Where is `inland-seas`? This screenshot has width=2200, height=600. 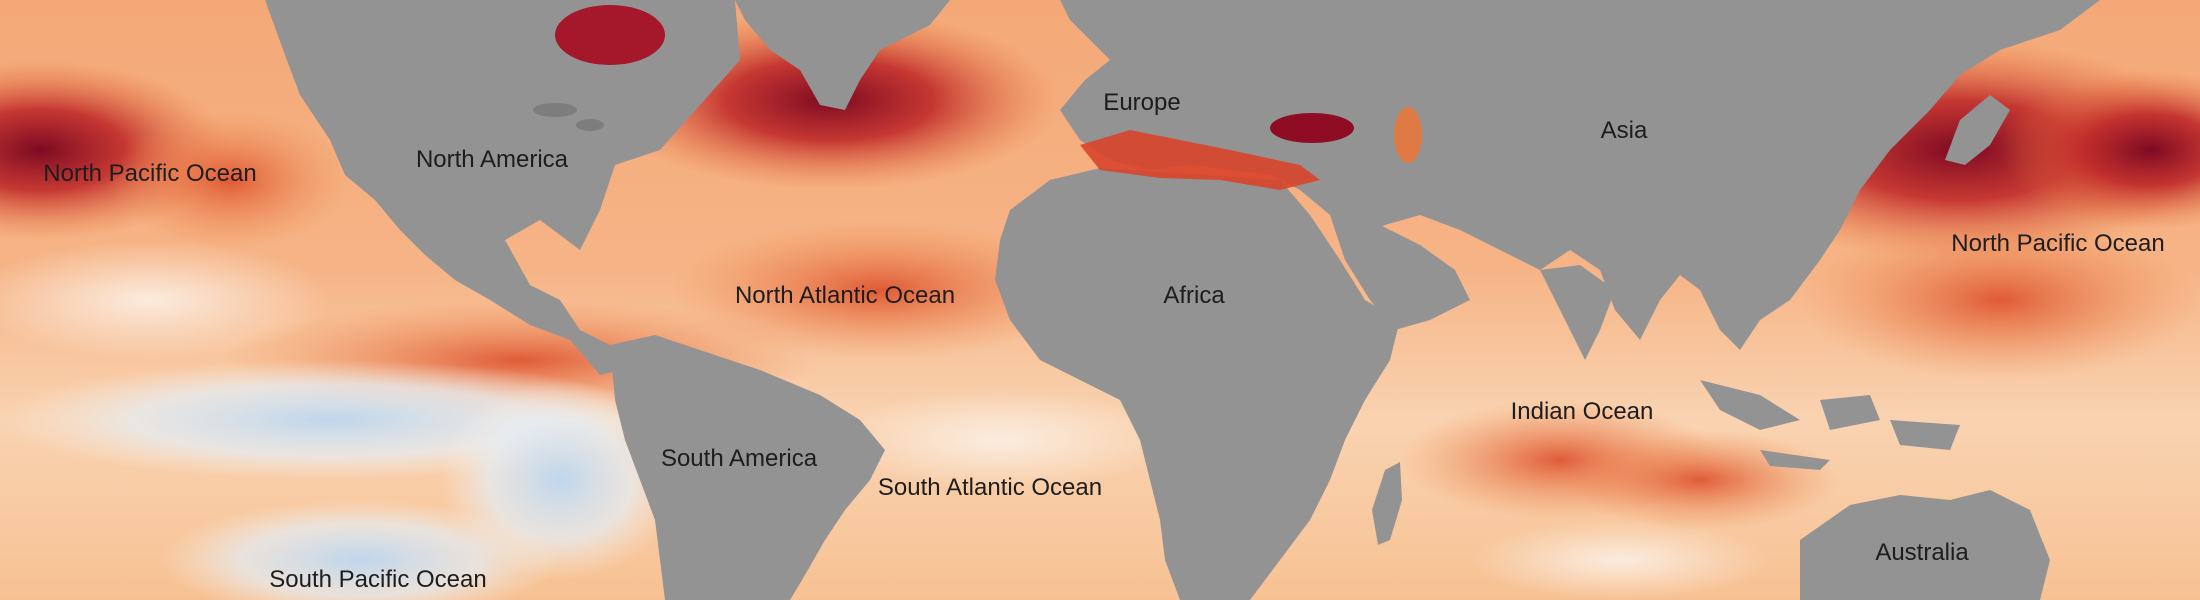
inland-seas is located at coordinates (988, 97).